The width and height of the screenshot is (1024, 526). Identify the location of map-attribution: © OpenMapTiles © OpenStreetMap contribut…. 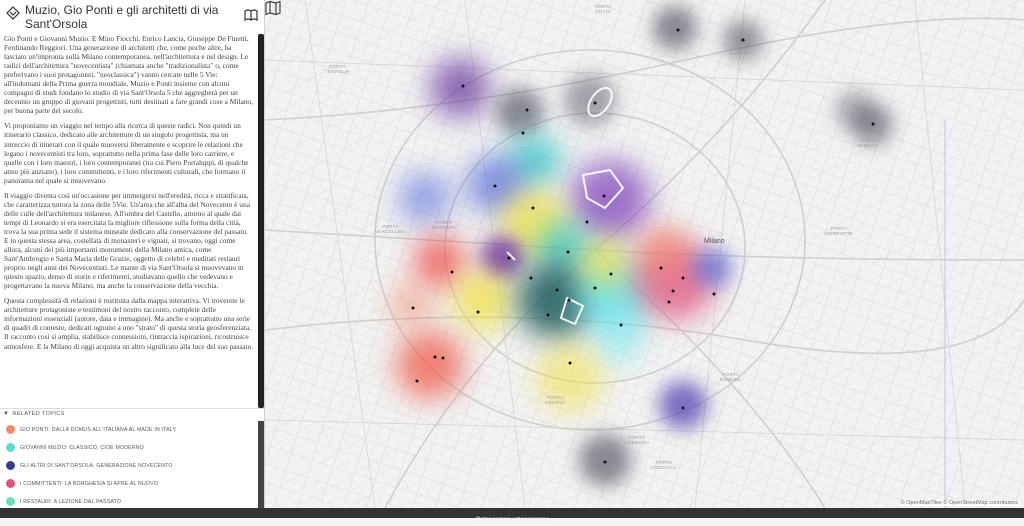
(959, 503).